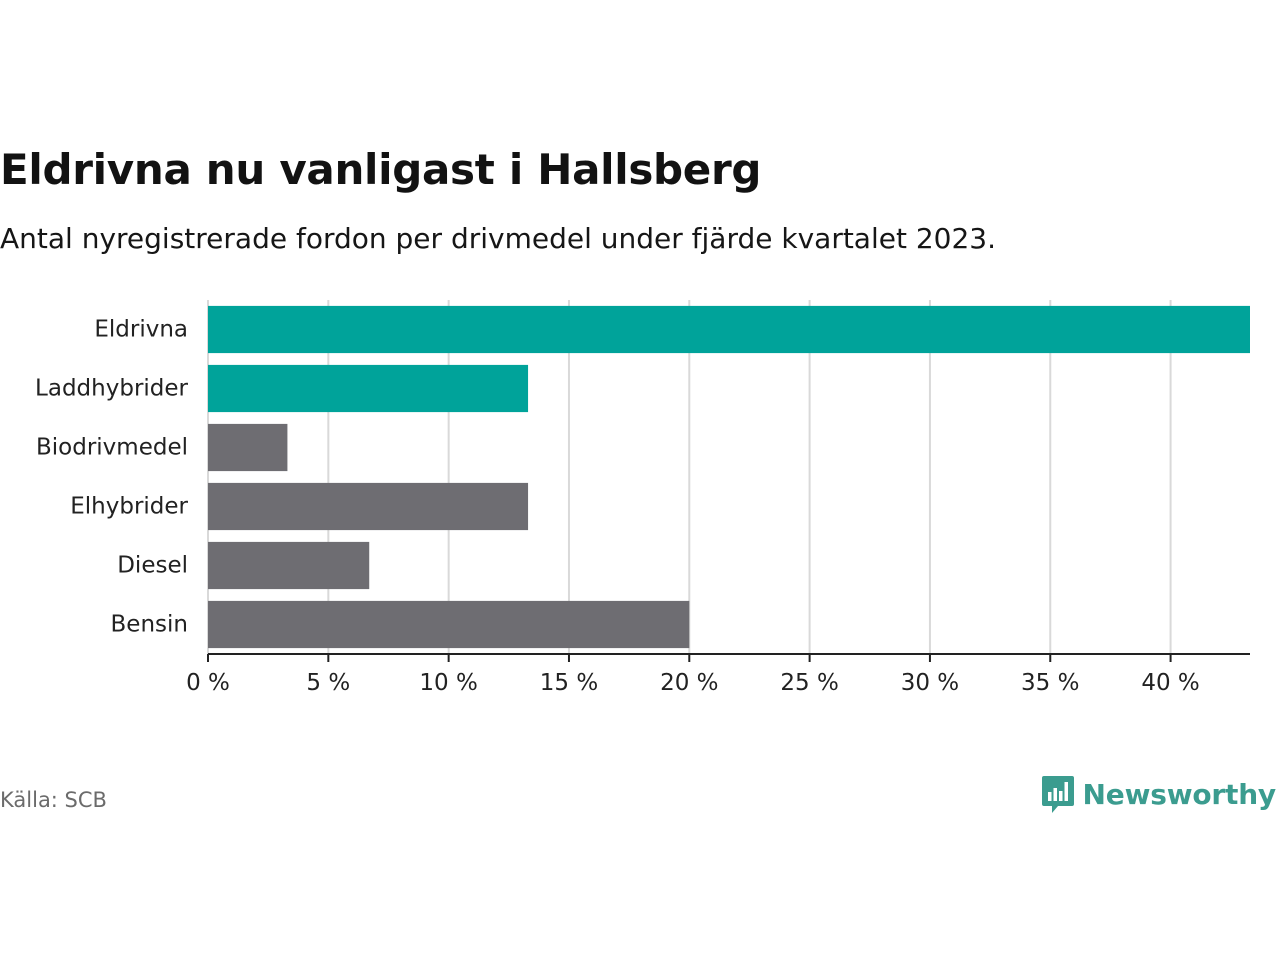 The image size is (1280, 960). What do you see at coordinates (129, 507) in the screenshot?
I see `category-label: Elhybrider` at bounding box center [129, 507].